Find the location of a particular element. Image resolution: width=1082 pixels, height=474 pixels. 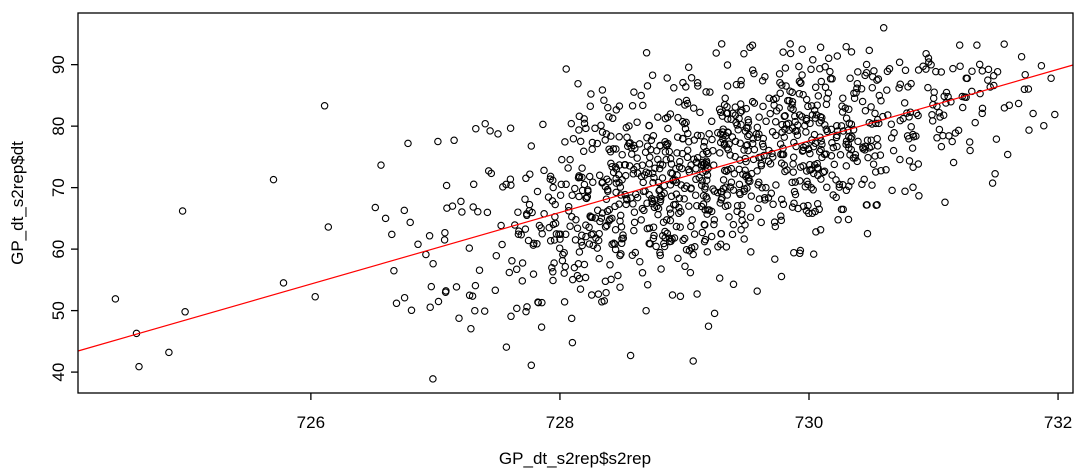

y-tick-label: 80 is located at coordinates (58, 126).